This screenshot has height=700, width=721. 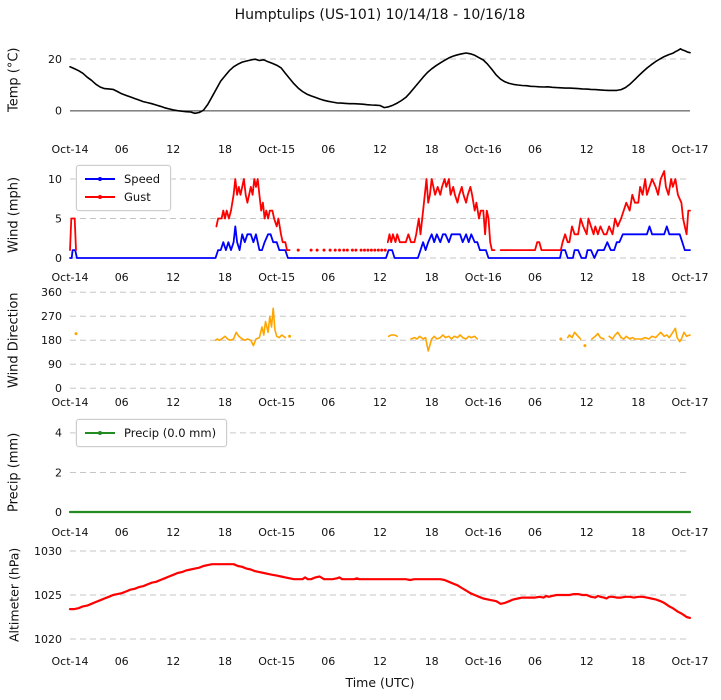 I want to click on Altimeter-line, so click(x=380, y=591).